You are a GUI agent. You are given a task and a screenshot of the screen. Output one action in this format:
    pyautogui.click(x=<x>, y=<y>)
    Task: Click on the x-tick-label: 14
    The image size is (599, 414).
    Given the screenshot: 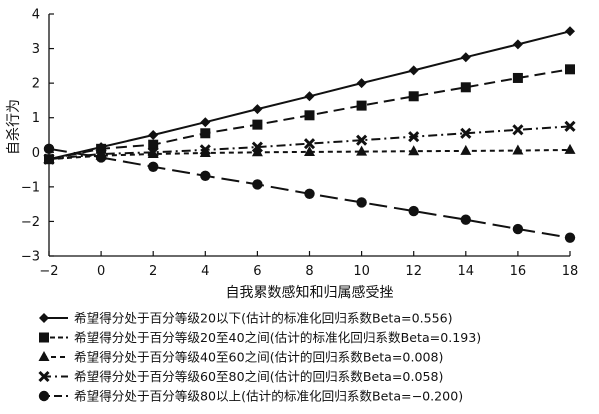 What is the action you would take?
    pyautogui.click(x=466, y=271)
    